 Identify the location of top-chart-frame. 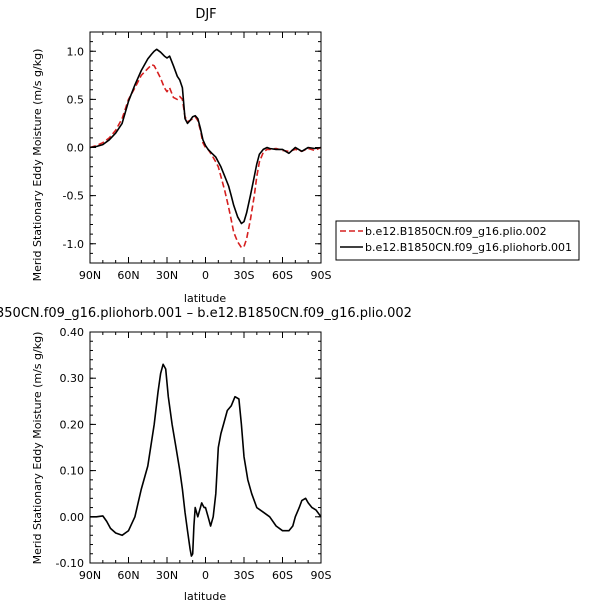
(205, 147).